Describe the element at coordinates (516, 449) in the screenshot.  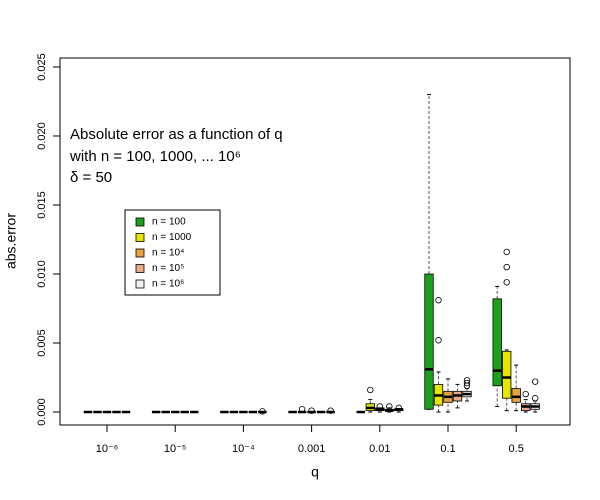
I see `x-tick-label: 0.5` at that location.